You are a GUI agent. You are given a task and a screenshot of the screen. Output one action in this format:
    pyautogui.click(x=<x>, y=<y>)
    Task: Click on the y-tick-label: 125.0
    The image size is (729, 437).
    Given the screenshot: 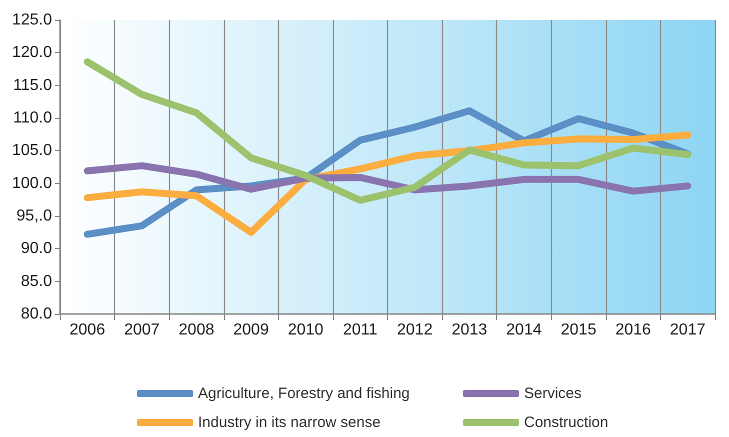 What is the action you would take?
    pyautogui.click(x=32, y=20)
    